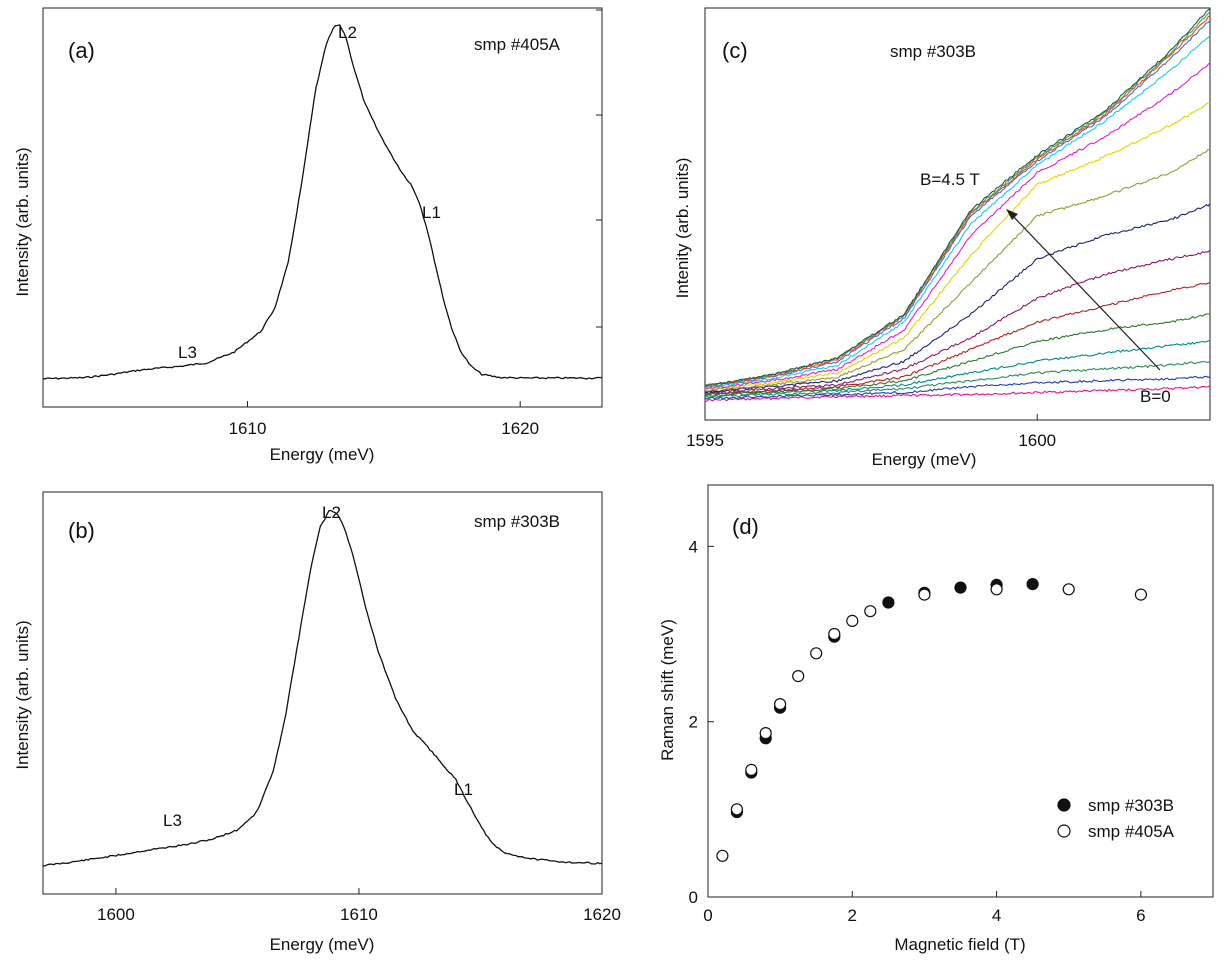 This screenshot has height=965, width=1227. Describe the element at coordinates (1064, 805) in the screenshot. I see `legend-marker-filled` at that location.